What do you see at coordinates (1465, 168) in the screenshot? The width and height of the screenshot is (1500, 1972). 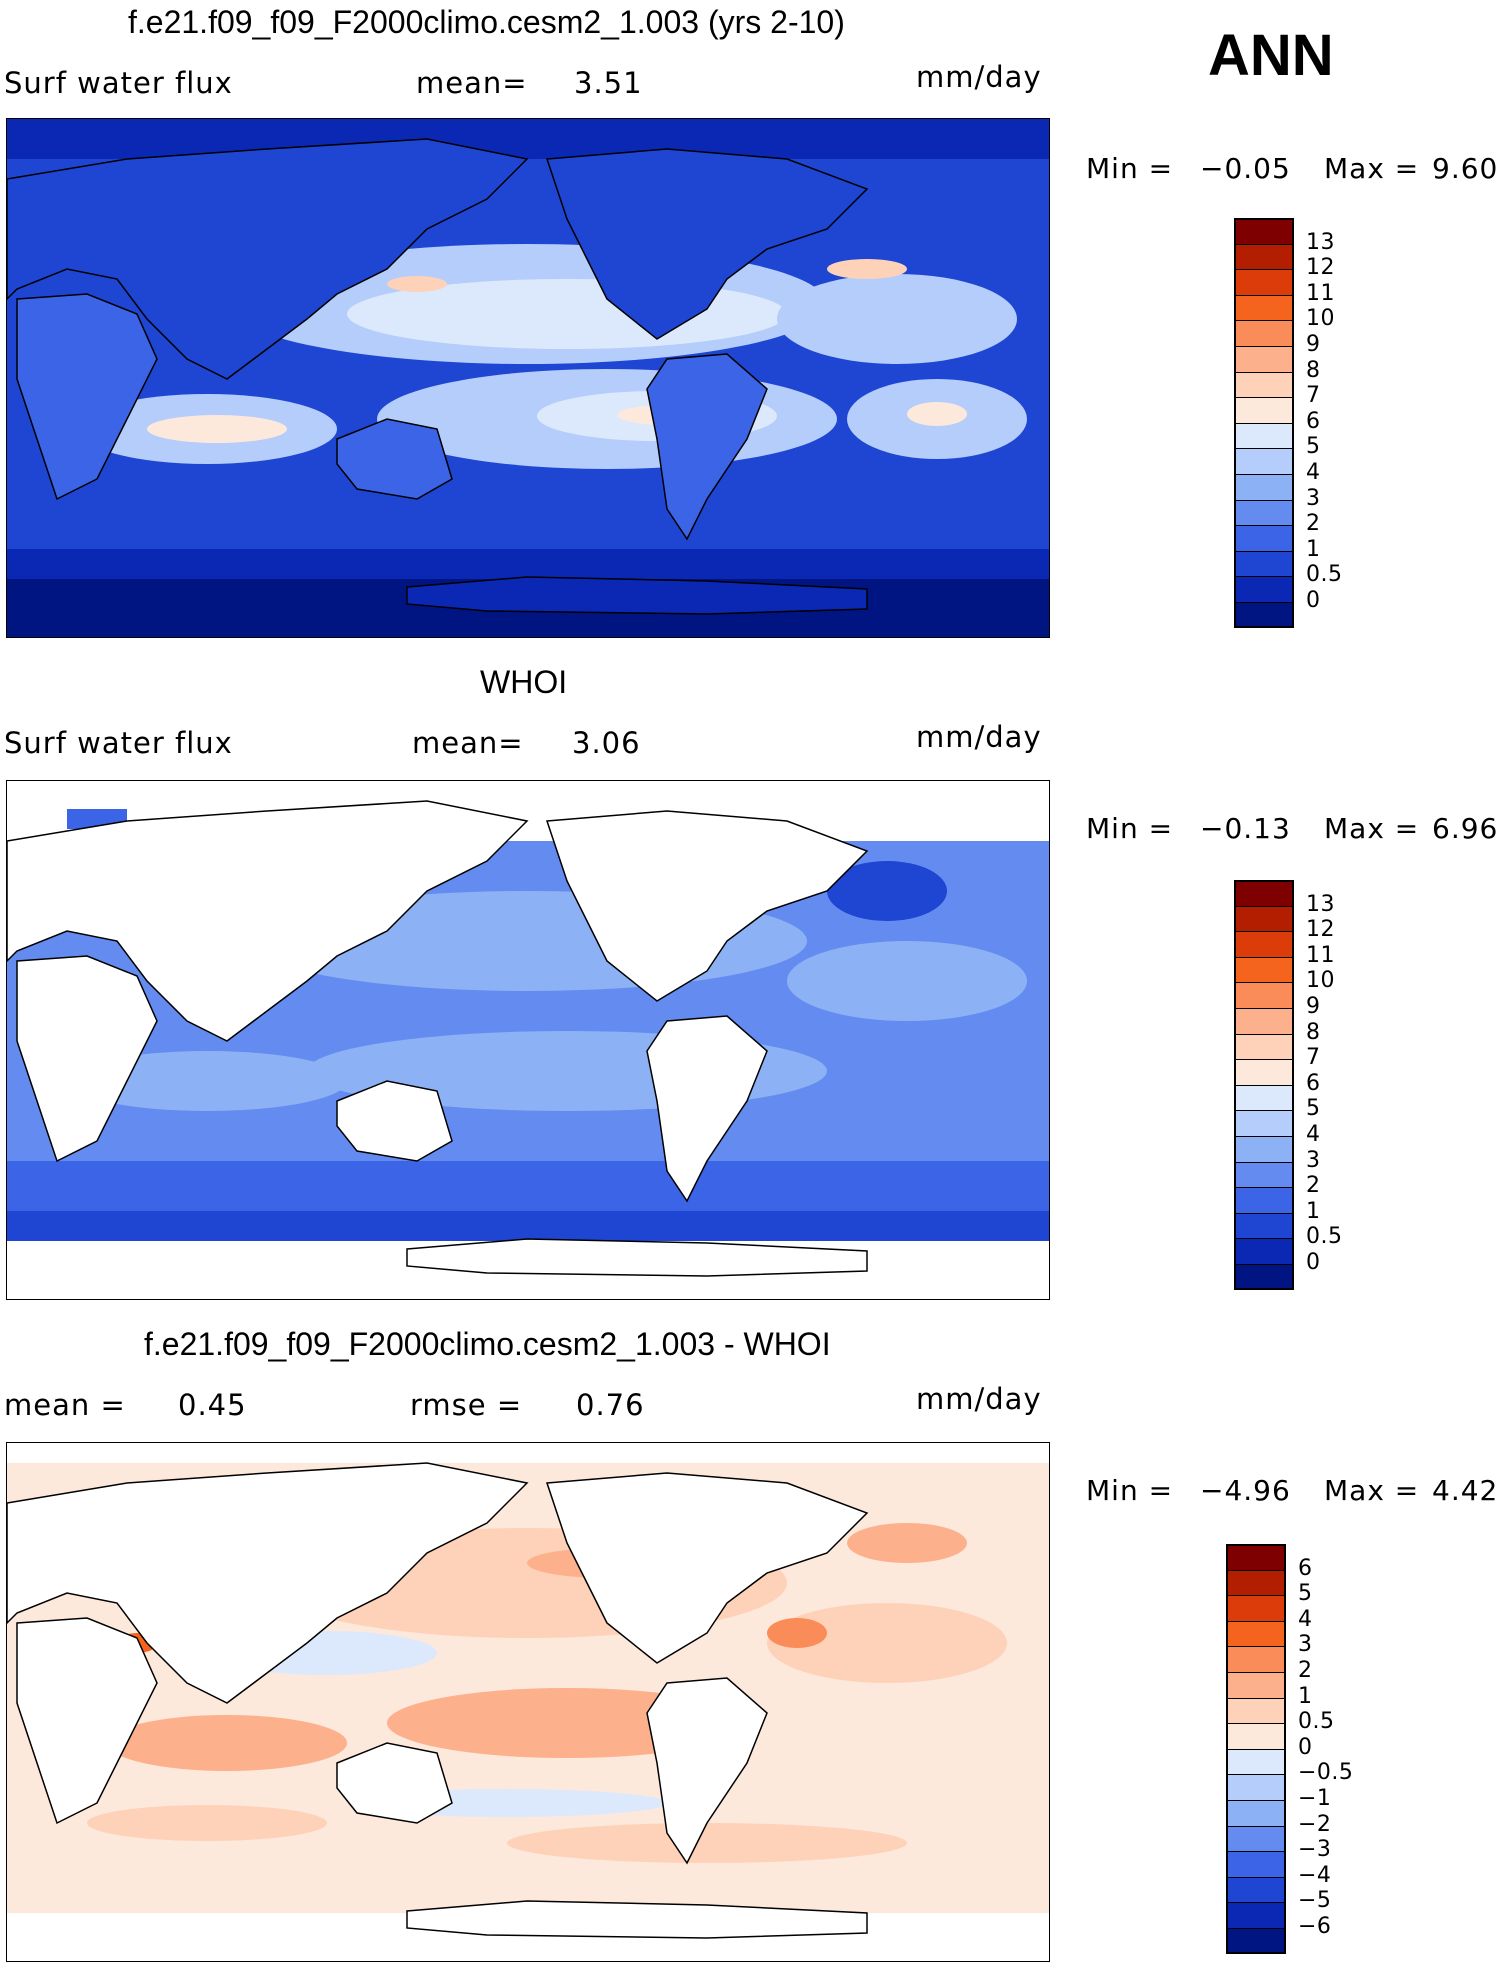 I see `panel-model-max-value: 9.60` at bounding box center [1465, 168].